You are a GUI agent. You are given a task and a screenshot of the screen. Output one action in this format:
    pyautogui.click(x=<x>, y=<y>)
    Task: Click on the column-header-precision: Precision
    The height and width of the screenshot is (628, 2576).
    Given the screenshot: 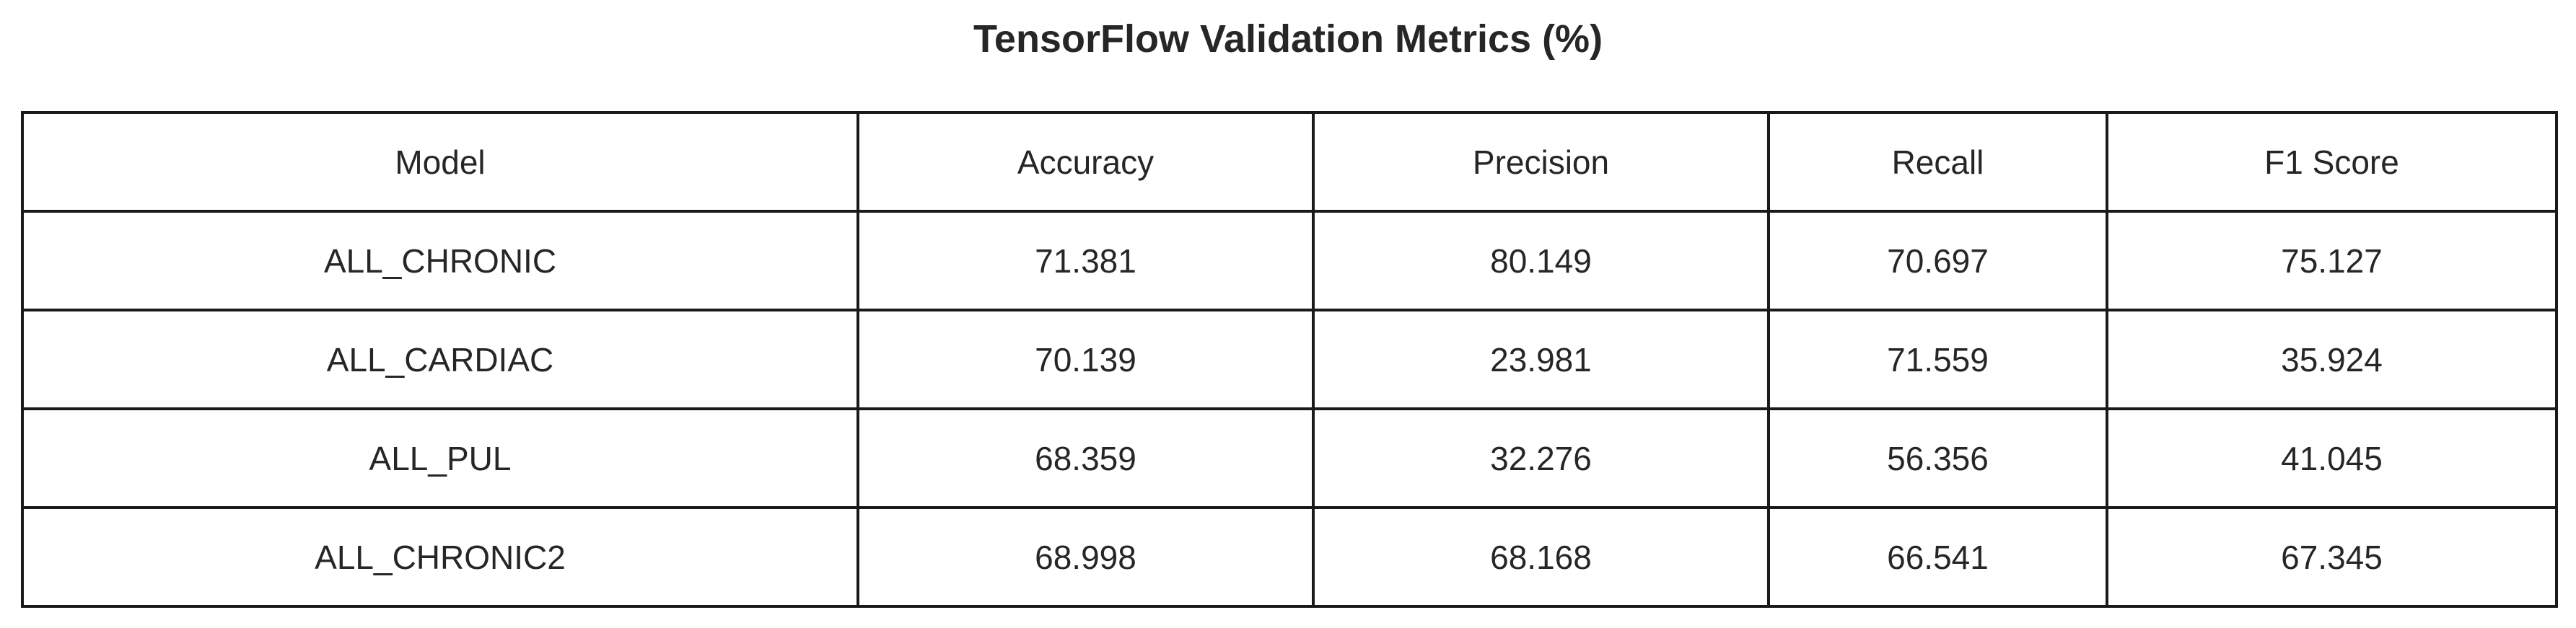 What is the action you would take?
    pyautogui.click(x=1541, y=162)
    